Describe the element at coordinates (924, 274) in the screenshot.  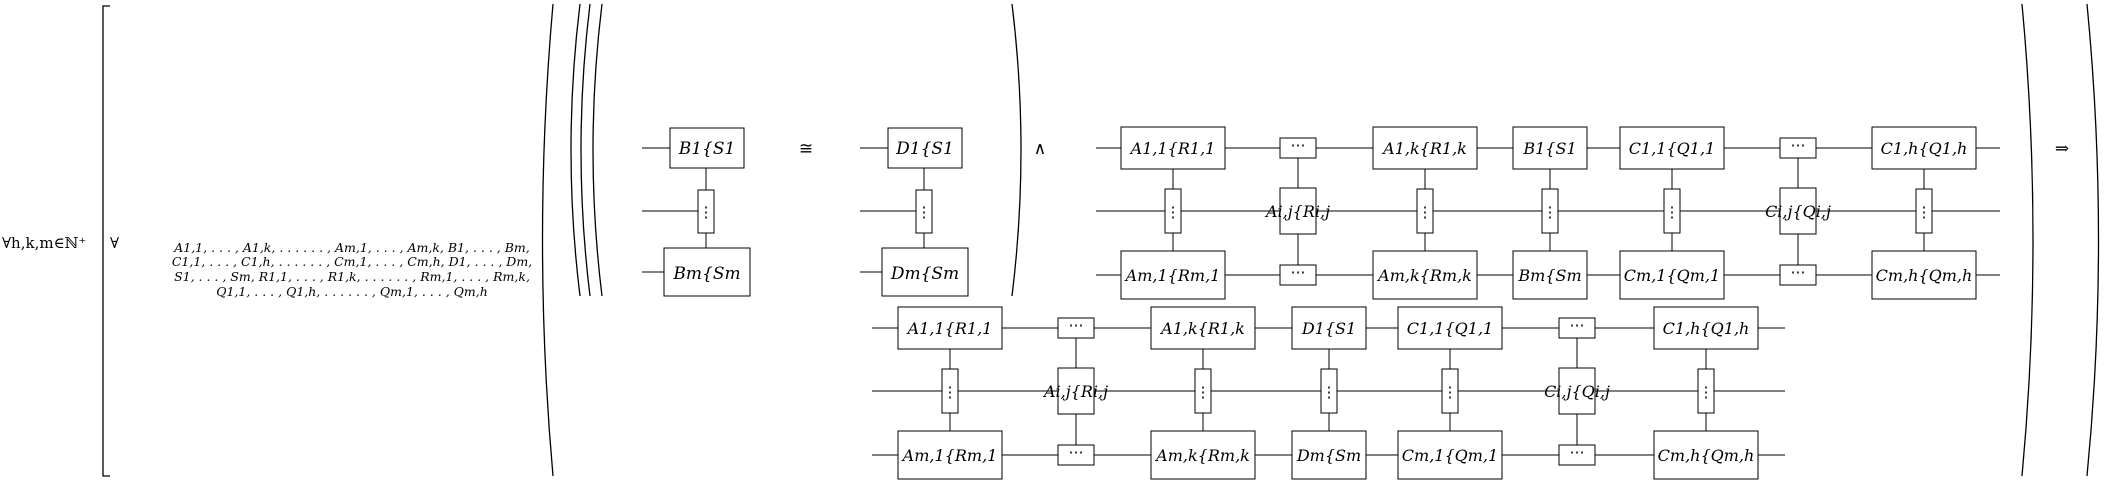
I see `box-dm-sm: Dm{Sm` at that location.